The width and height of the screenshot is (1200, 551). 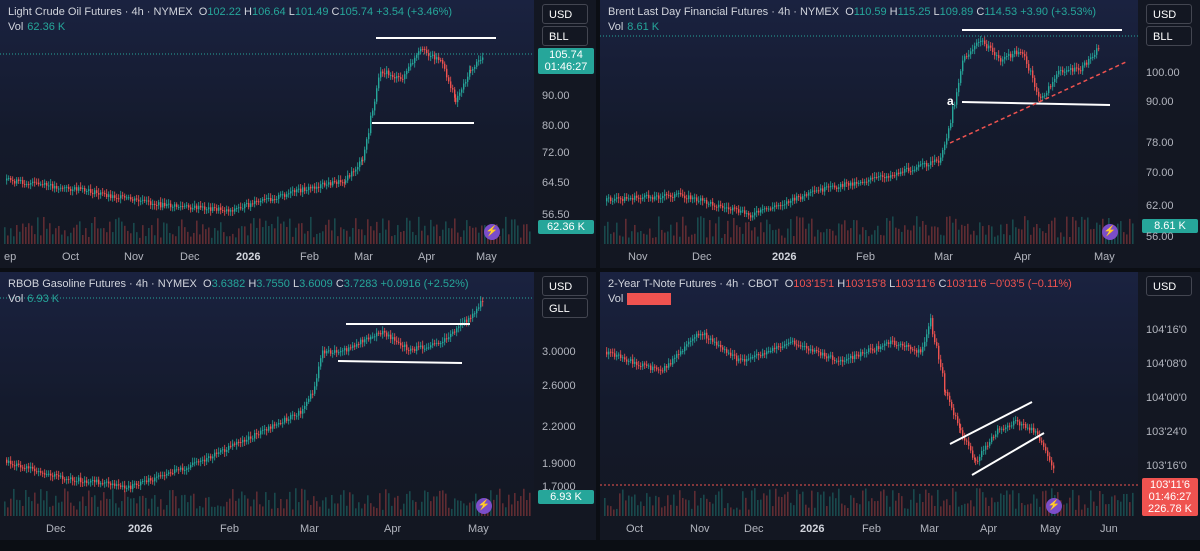 What do you see at coordinates (565, 308) in the screenshot?
I see `unit-button: GLL` at bounding box center [565, 308].